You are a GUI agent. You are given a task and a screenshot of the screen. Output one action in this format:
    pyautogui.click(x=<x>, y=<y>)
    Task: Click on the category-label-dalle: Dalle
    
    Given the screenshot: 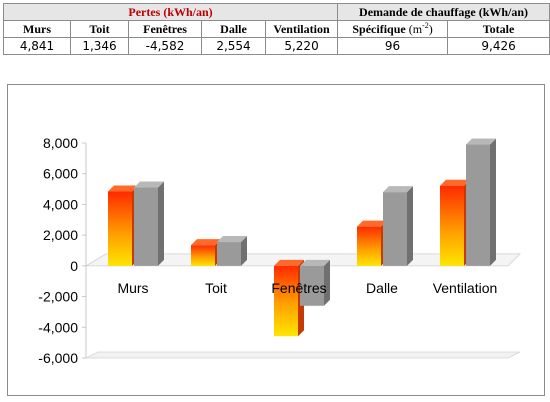 What is the action you would take?
    pyautogui.click(x=382, y=288)
    